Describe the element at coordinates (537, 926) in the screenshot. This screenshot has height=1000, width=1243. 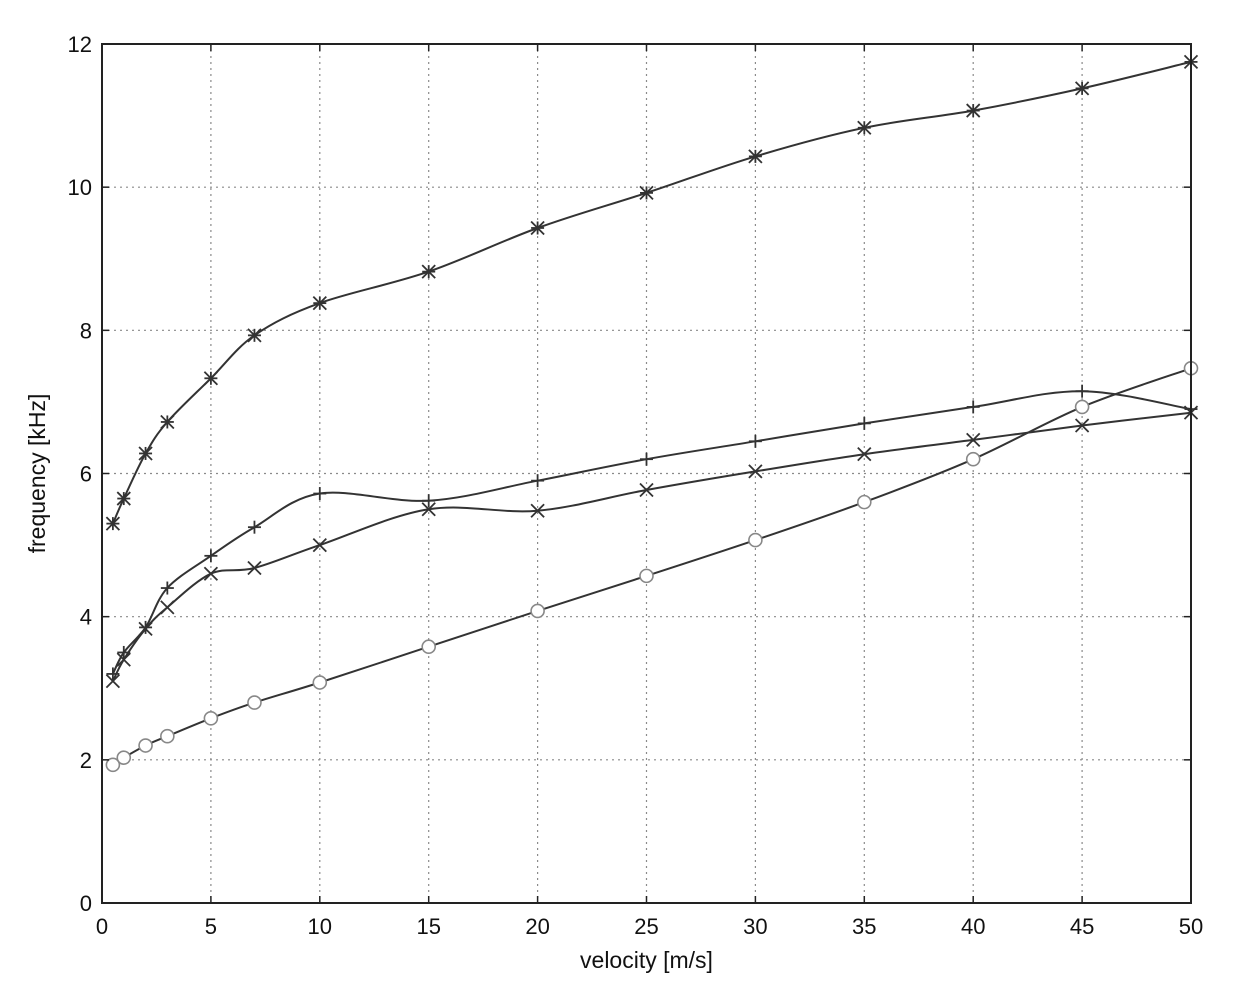
I see `x-tick-label: 20` at that location.